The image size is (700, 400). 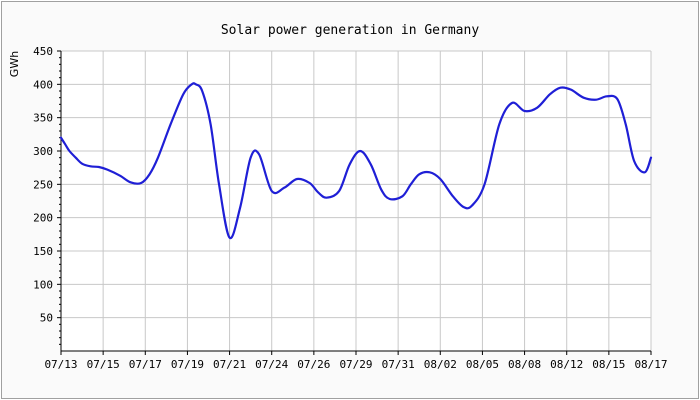 I want to click on x-tick-label: 07/15, so click(x=103, y=364).